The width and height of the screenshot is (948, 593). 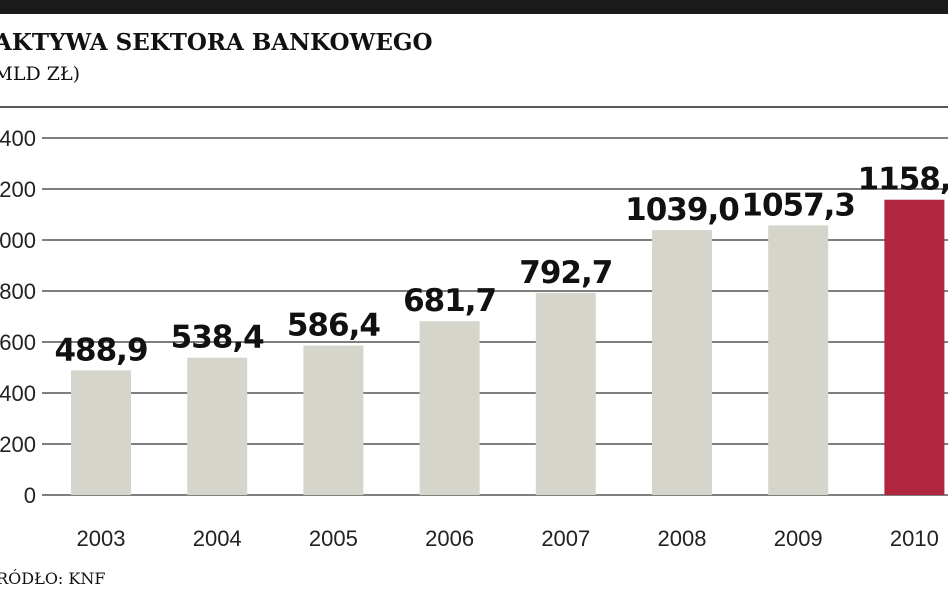 What do you see at coordinates (217, 538) in the screenshot?
I see `x-tick-label: 2004` at bounding box center [217, 538].